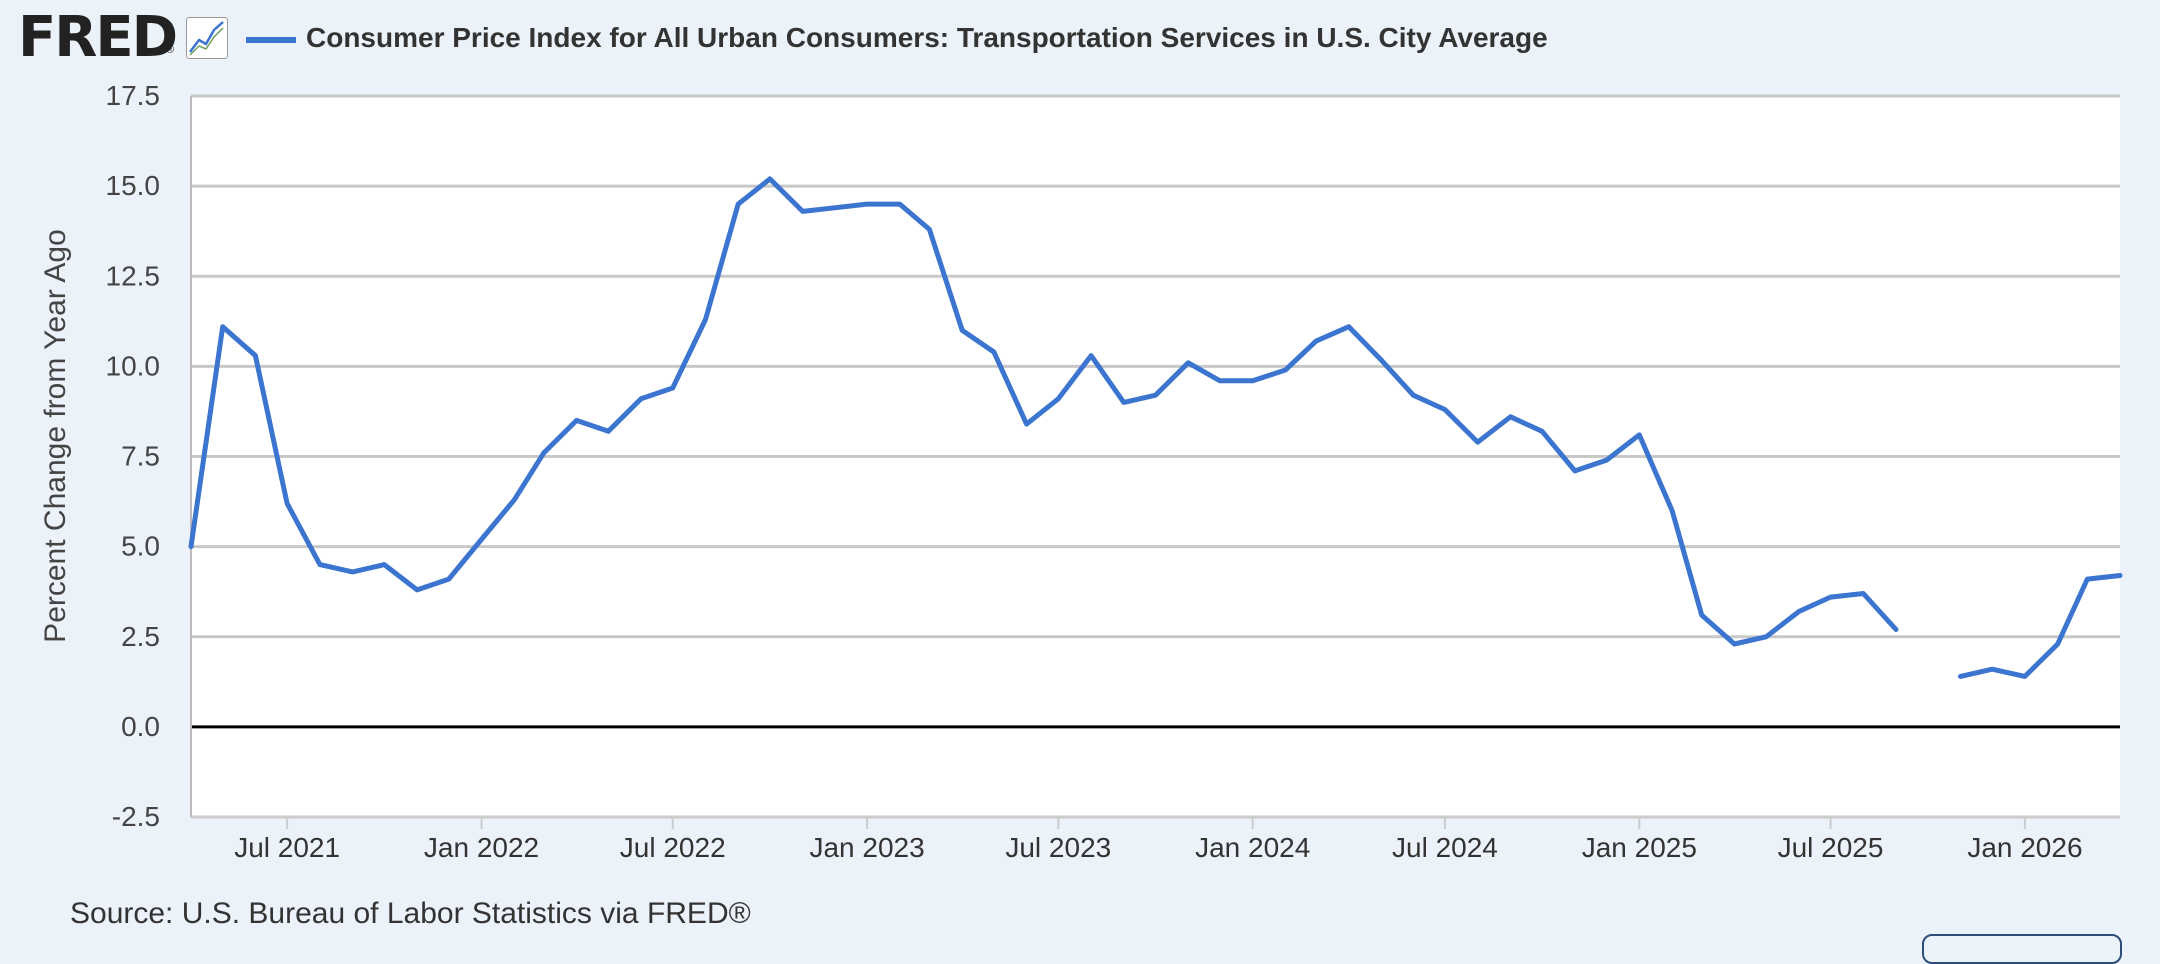  Describe the element at coordinates (133, 95) in the screenshot. I see `y-tick-label: 17.5` at that location.